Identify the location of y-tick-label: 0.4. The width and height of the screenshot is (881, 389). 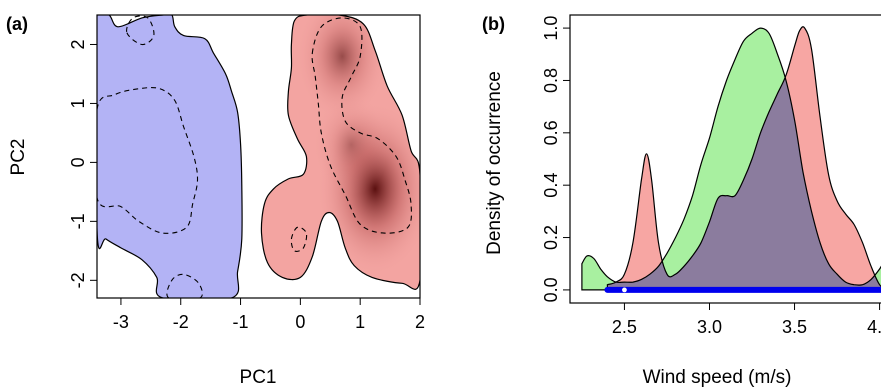
(551, 185).